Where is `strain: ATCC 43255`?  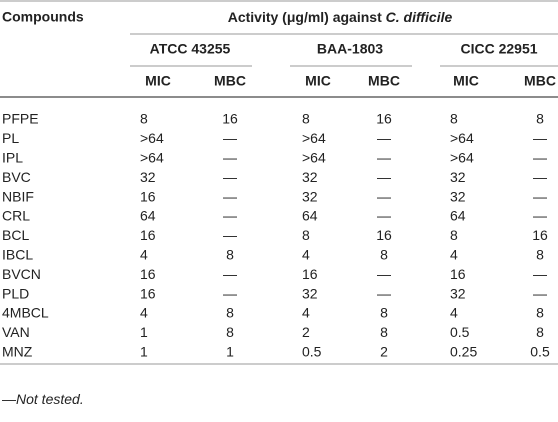 strain: ATCC 43255 is located at coordinates (190, 49).